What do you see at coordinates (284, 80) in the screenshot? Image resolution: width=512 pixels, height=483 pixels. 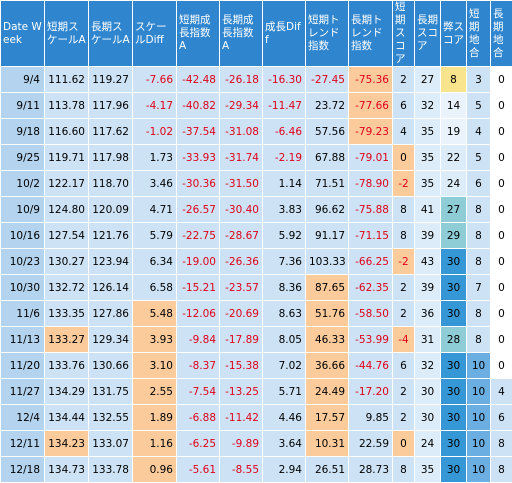 I see `value-cell: -16.30` at bounding box center [284, 80].